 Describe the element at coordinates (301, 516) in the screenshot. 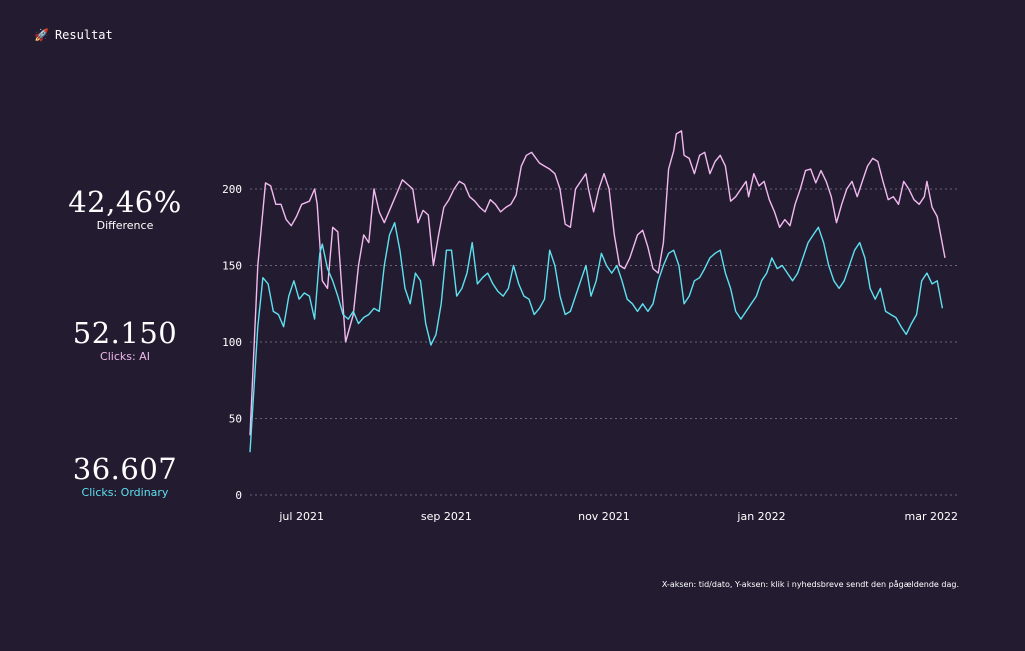

I see `x-tick-label: jul 2021` at that location.